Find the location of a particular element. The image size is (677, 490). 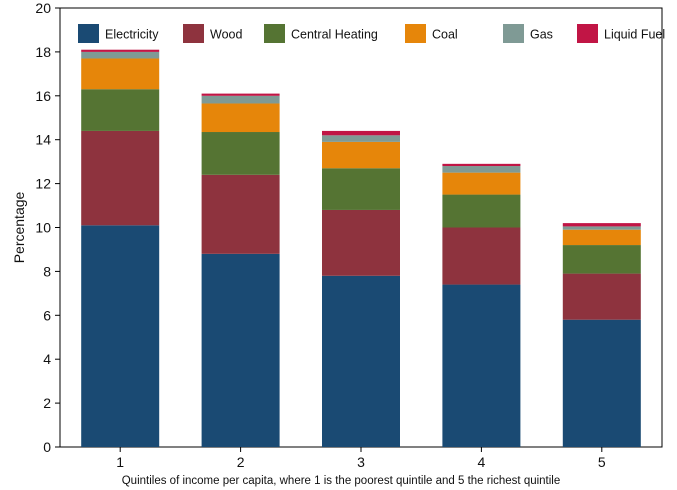

x-tick-label: 2 is located at coordinates (241, 462).